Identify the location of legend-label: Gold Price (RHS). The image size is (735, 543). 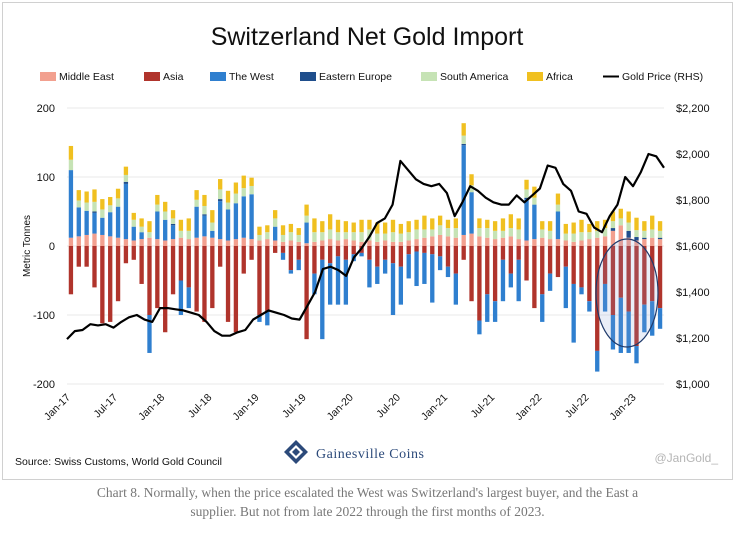
(662, 77).